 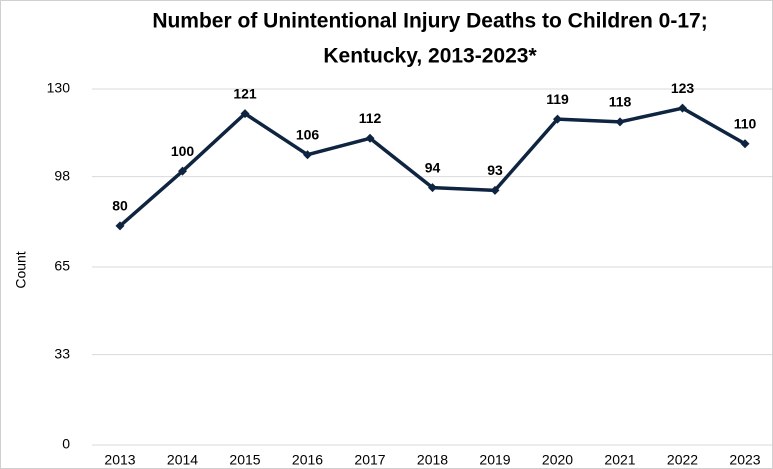 I want to click on data-label: 100, so click(x=183, y=151).